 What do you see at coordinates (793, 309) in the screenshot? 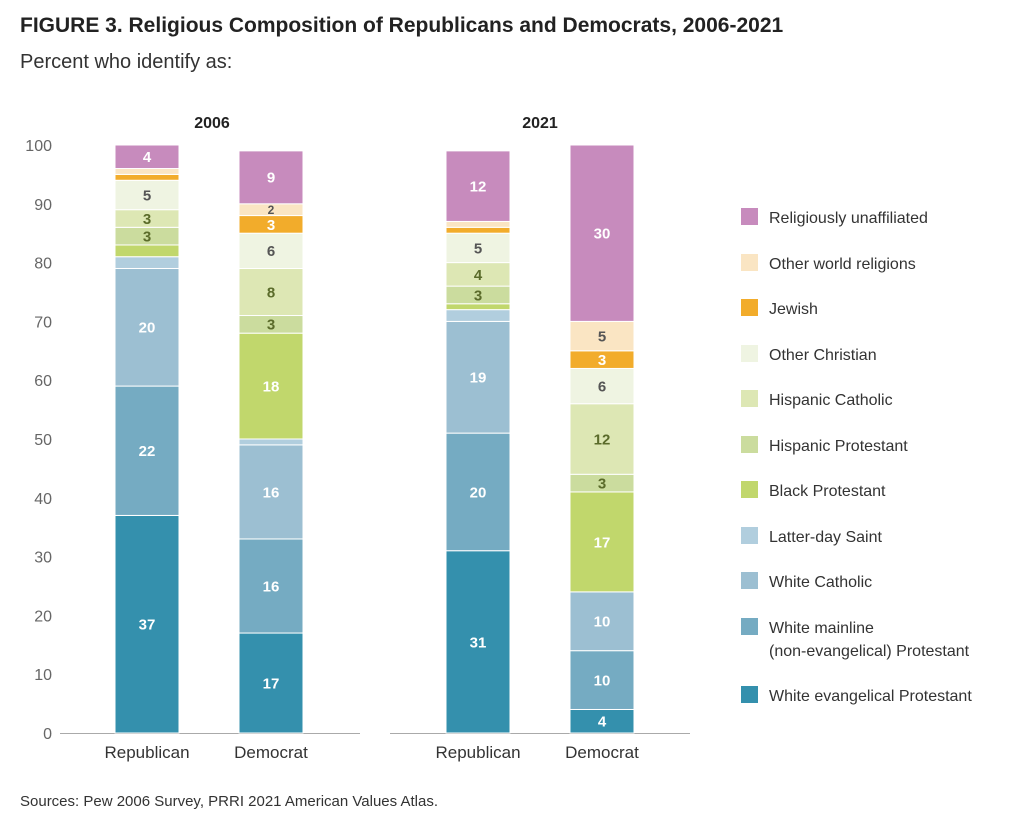
I see `legend-label: Jewish` at bounding box center [793, 309].